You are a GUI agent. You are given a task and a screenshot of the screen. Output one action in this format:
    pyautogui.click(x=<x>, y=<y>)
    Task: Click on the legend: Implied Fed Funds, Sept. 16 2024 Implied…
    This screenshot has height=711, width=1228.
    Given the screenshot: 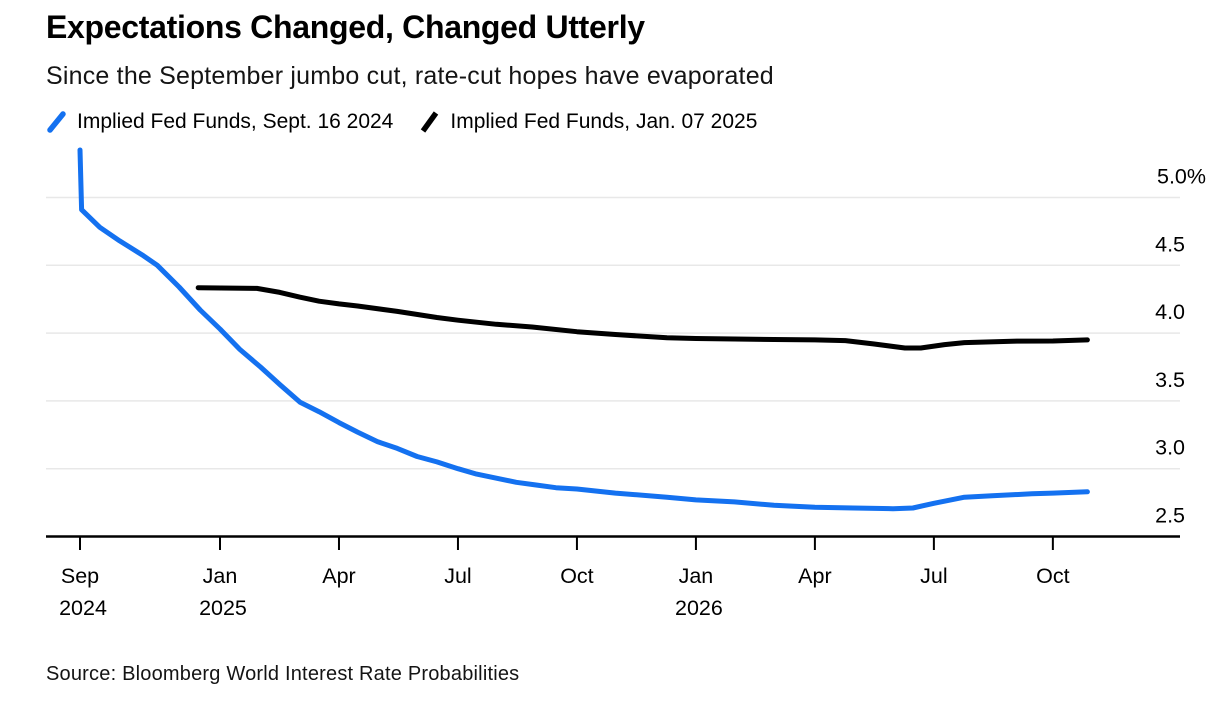 What is the action you would take?
    pyautogui.click(x=401, y=122)
    